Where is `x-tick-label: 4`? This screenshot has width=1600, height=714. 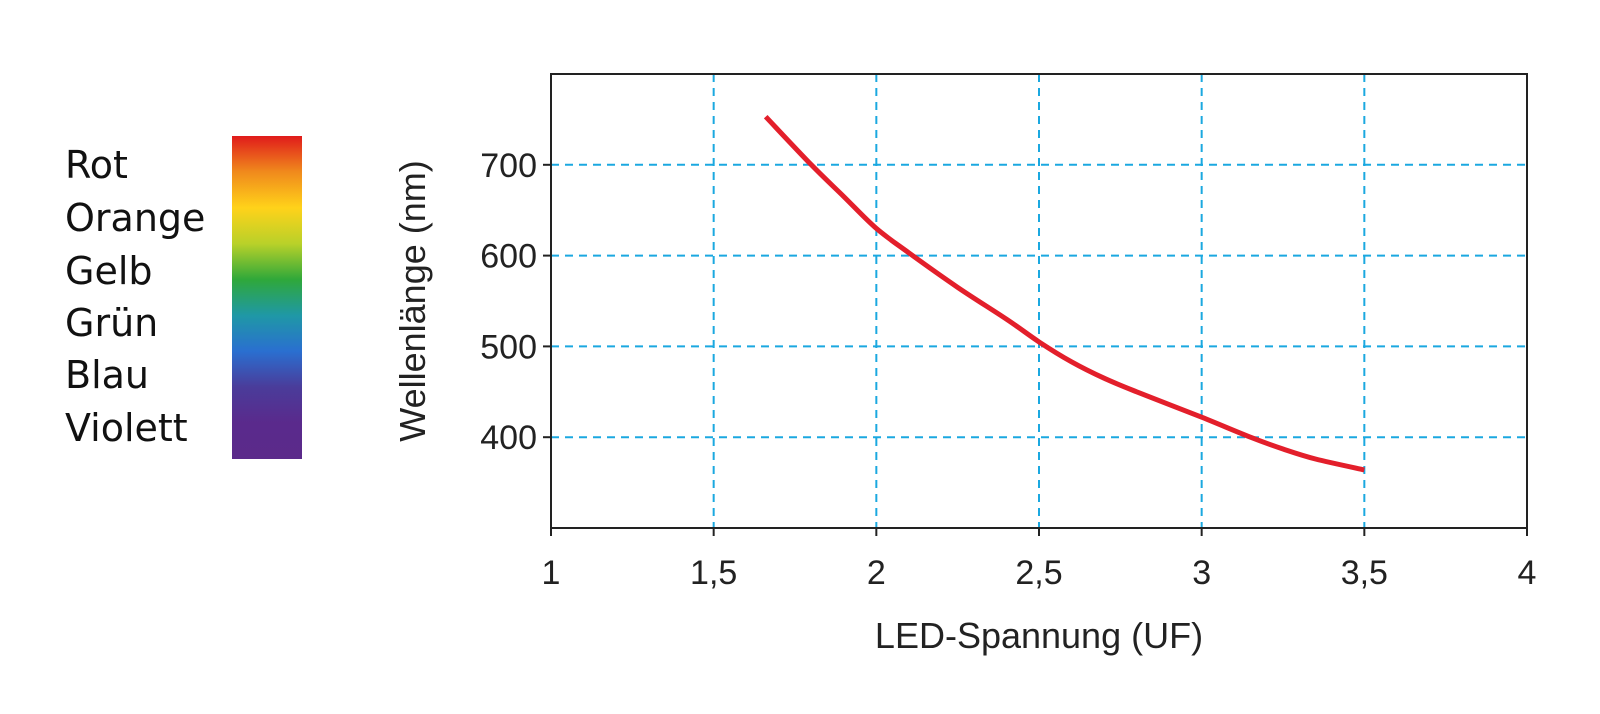 x-tick-label: 4 is located at coordinates (1527, 573).